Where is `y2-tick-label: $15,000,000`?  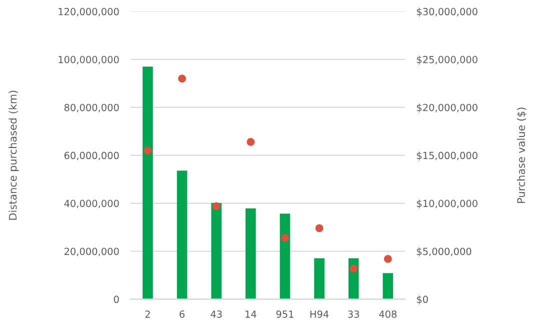
y2-tick-label: $15,000,000 is located at coordinates (447, 156).